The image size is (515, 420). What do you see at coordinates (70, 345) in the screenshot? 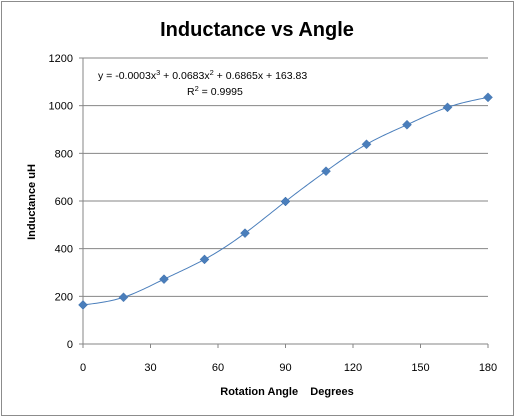
I see `y-tick-label: 0` at bounding box center [70, 345].